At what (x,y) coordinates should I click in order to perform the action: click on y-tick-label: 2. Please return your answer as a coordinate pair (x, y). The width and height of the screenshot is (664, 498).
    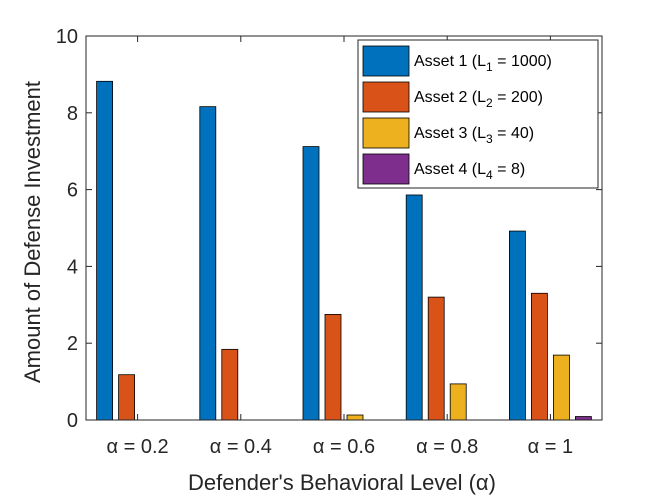
    Looking at the image, I should click on (72, 344).